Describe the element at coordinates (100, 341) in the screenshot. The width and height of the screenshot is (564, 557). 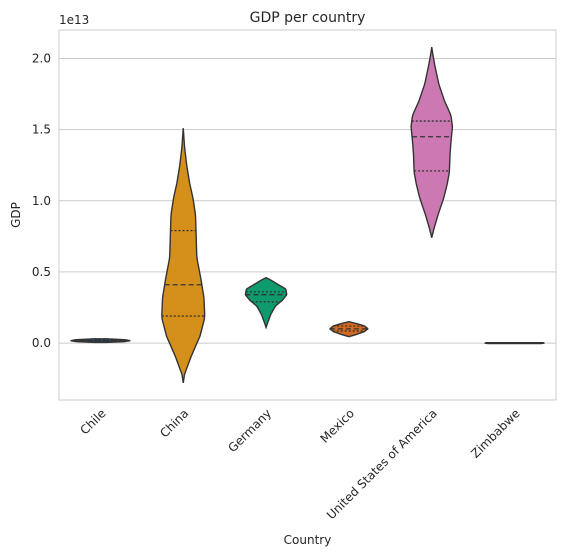
I see `violin-chile` at that location.